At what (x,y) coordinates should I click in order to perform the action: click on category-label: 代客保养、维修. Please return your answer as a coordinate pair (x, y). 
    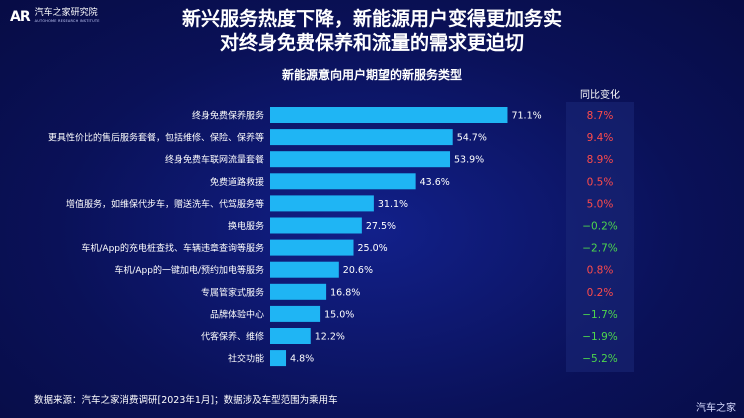
    Looking at the image, I should click on (232, 337).